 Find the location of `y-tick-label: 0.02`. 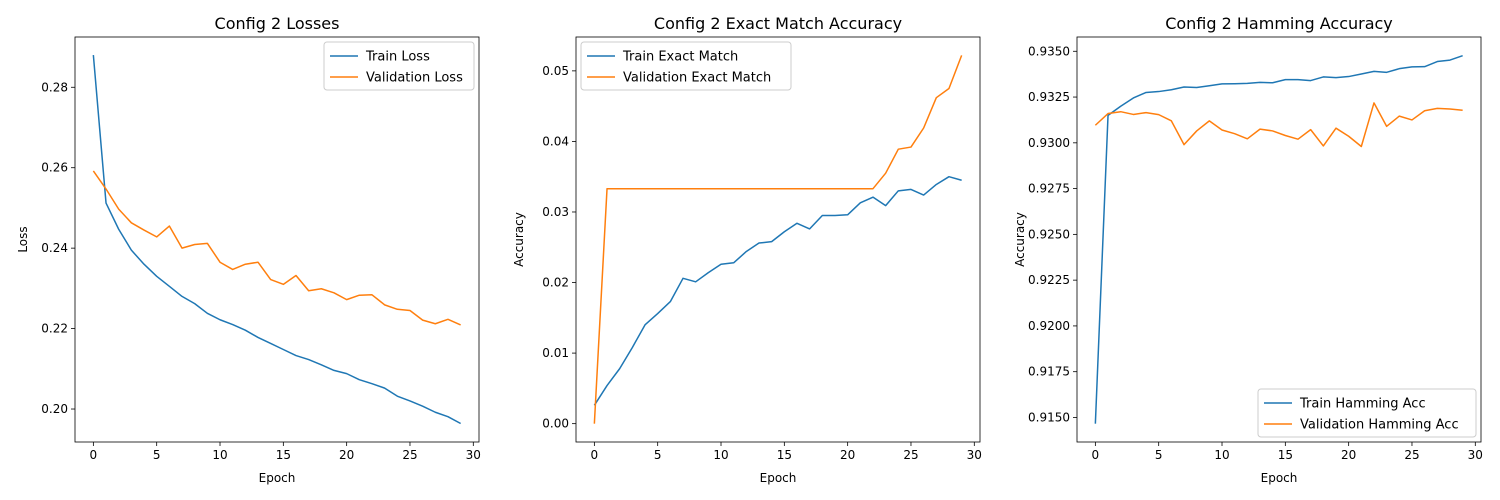

y-tick-label: 0.02 is located at coordinates (555, 283).